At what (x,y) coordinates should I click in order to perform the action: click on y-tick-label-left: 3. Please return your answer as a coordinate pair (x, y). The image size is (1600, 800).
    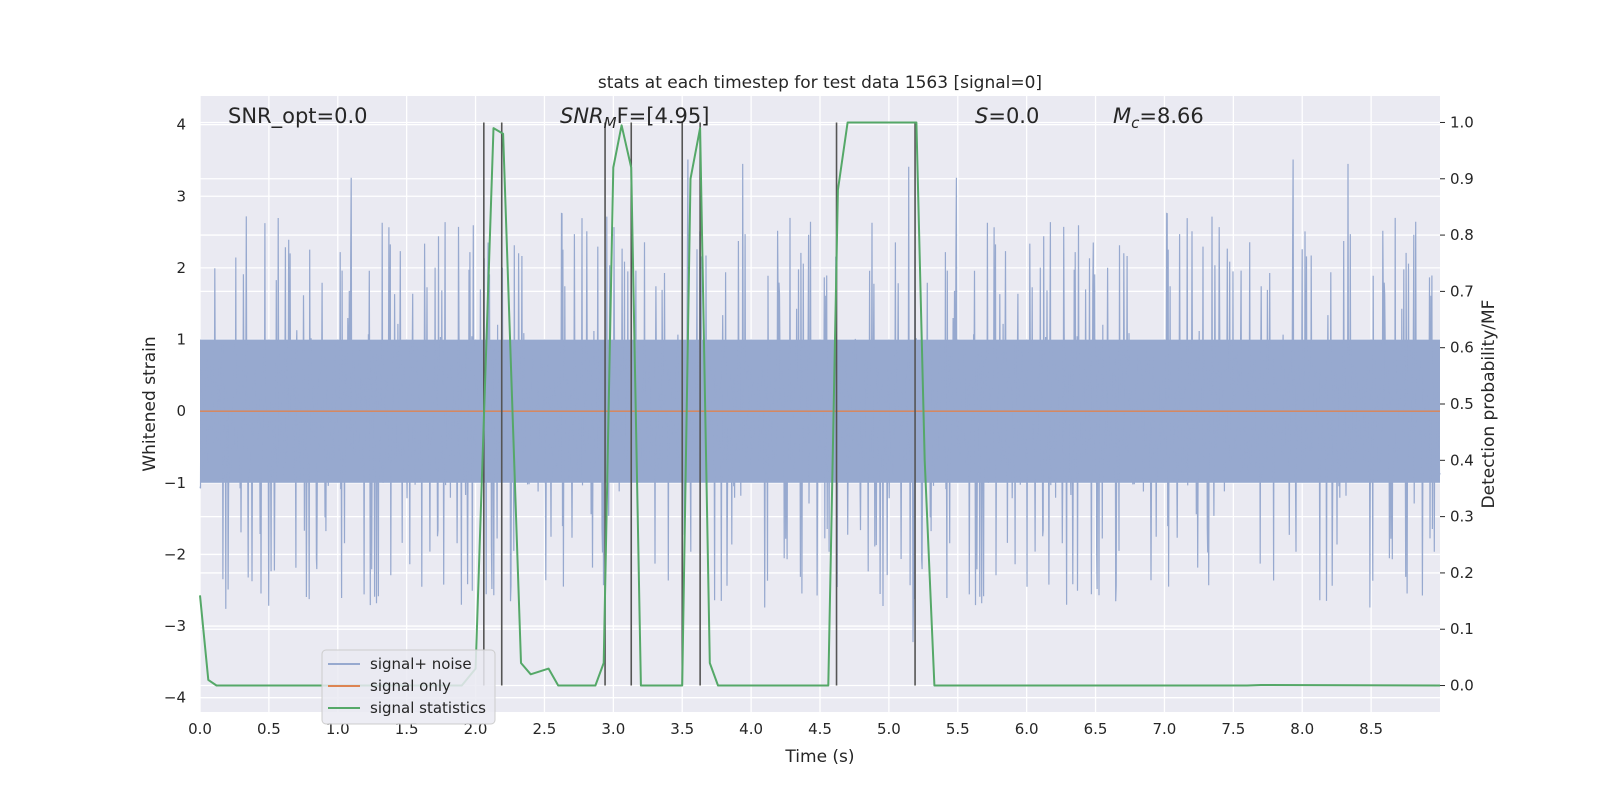
    Looking at the image, I should click on (181, 196).